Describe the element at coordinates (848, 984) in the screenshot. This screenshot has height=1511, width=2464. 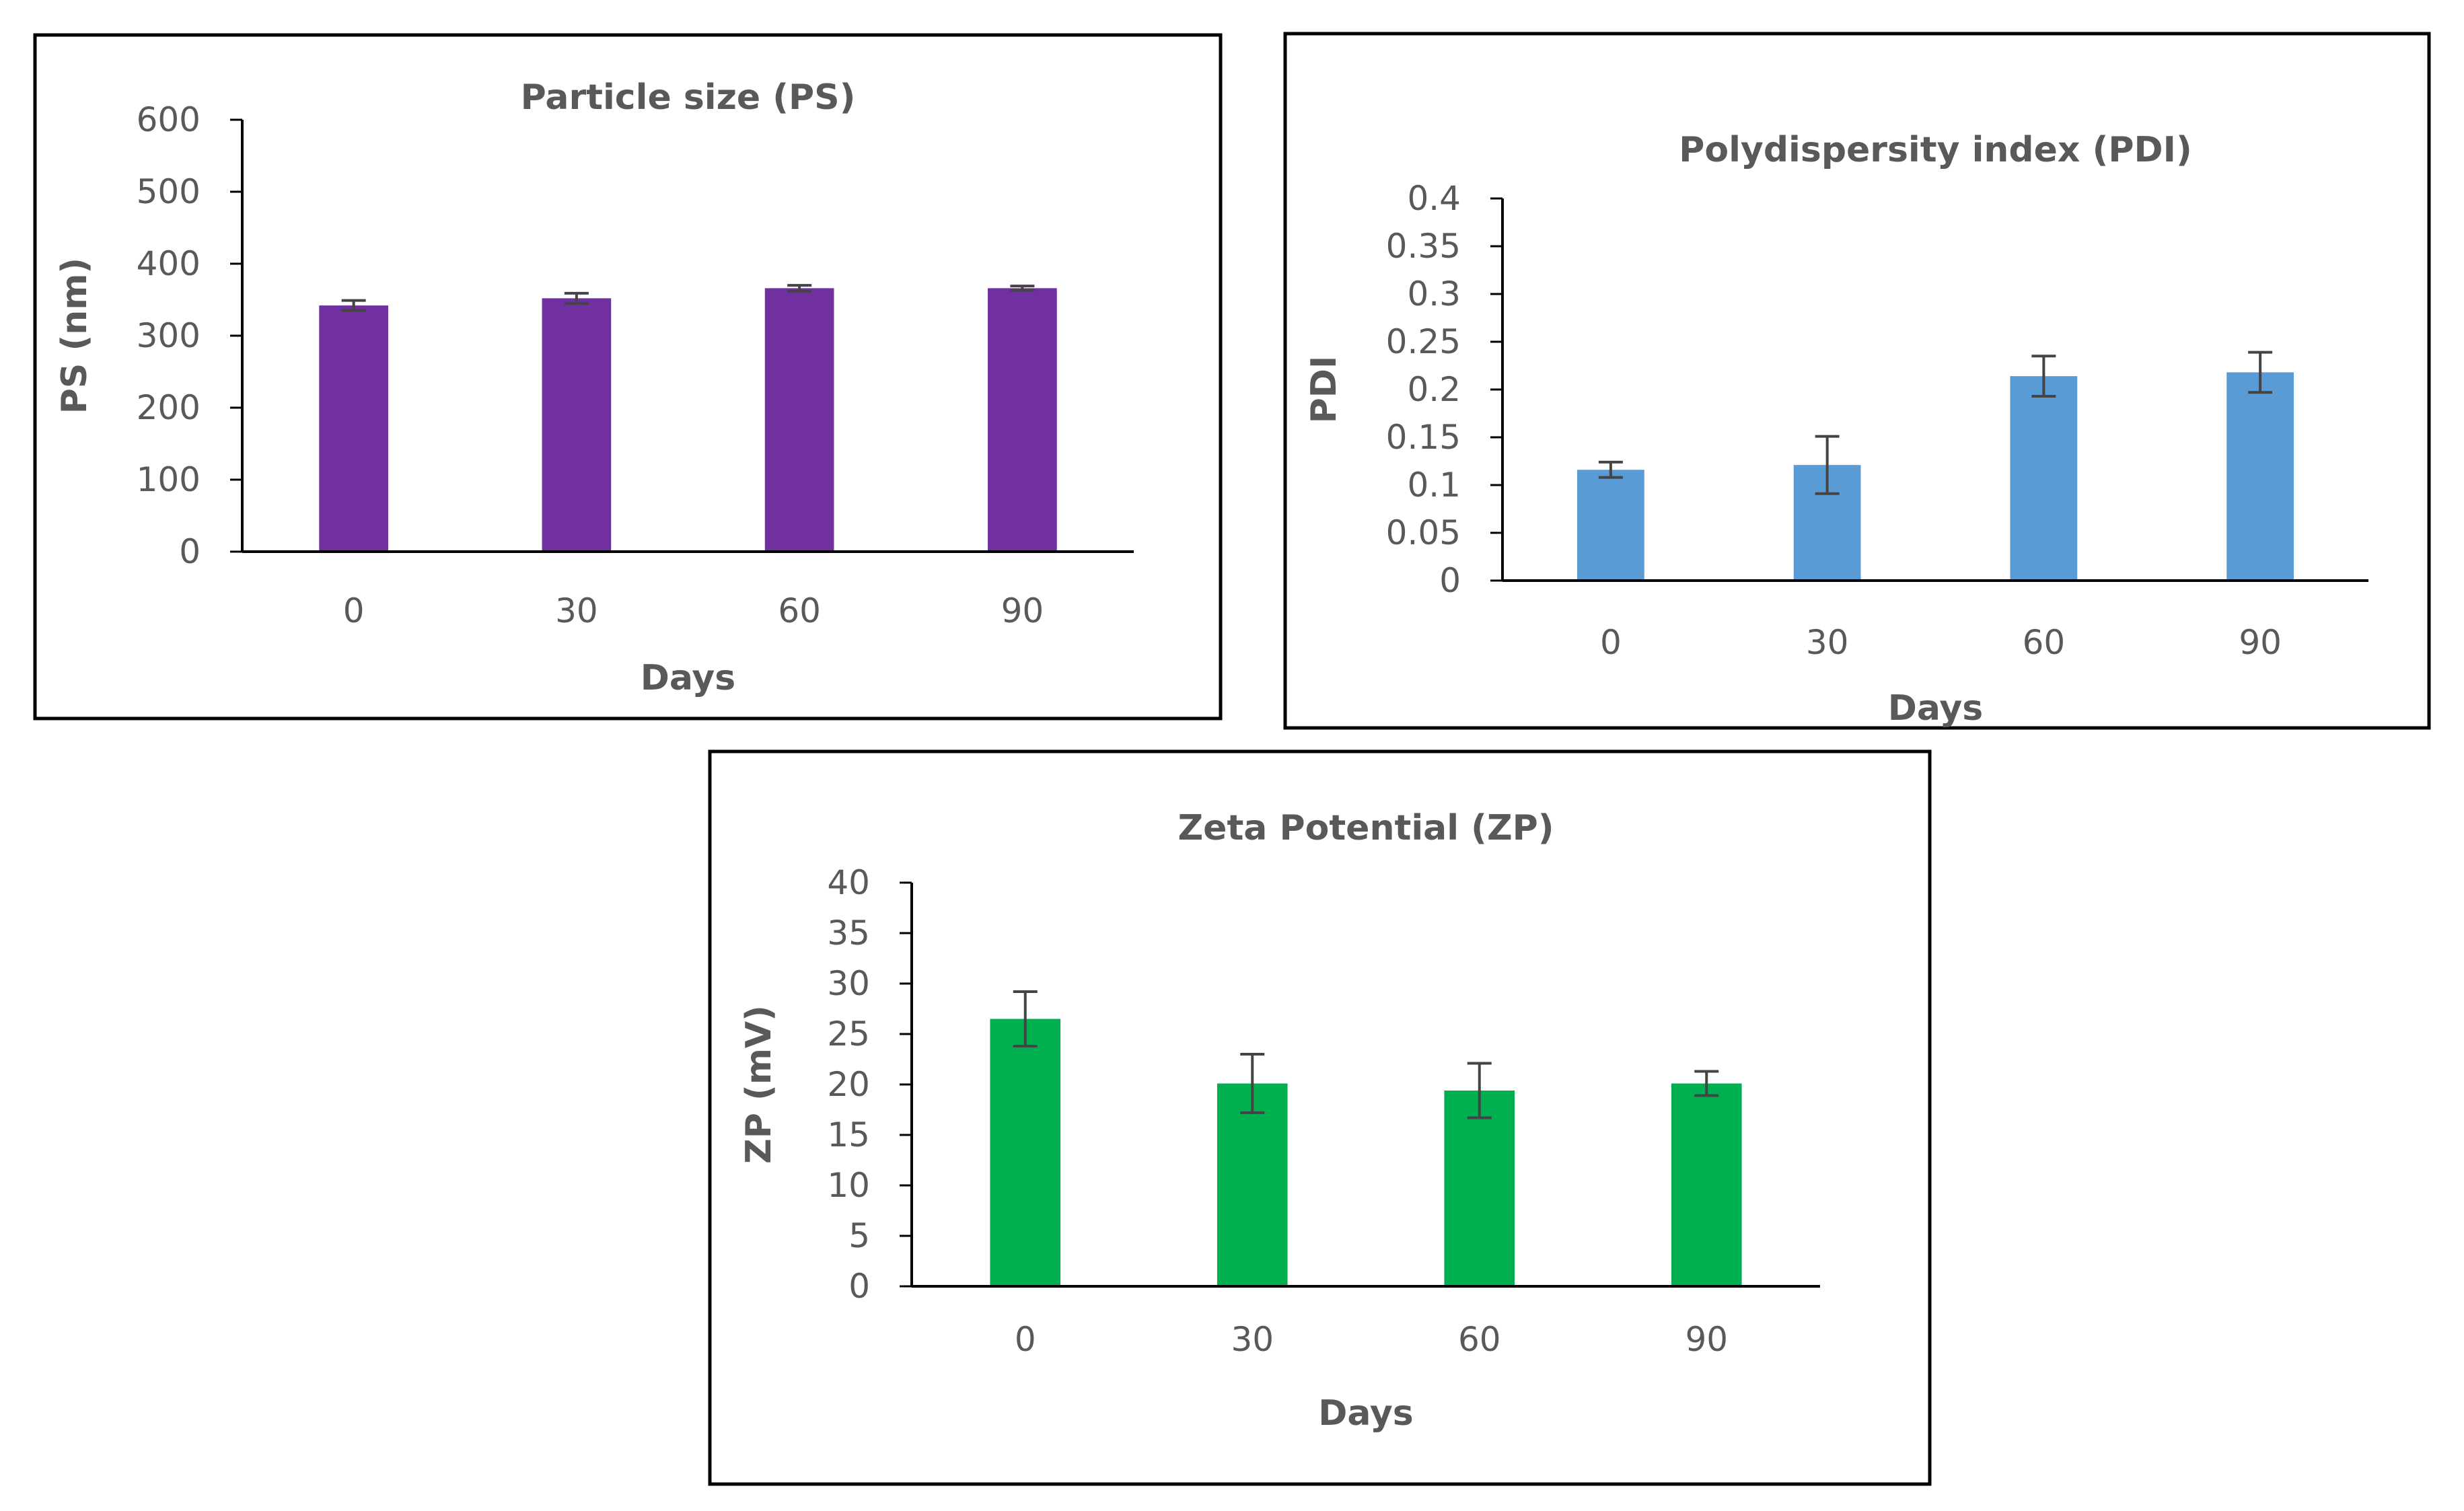
I see `y-tick-label: 30` at that location.